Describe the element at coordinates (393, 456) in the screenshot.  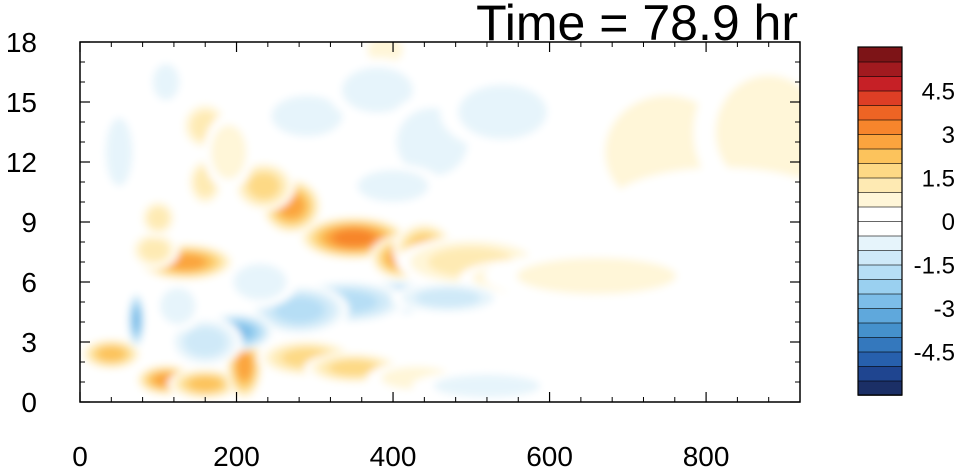
I see `x-tick-label: 400` at that location.